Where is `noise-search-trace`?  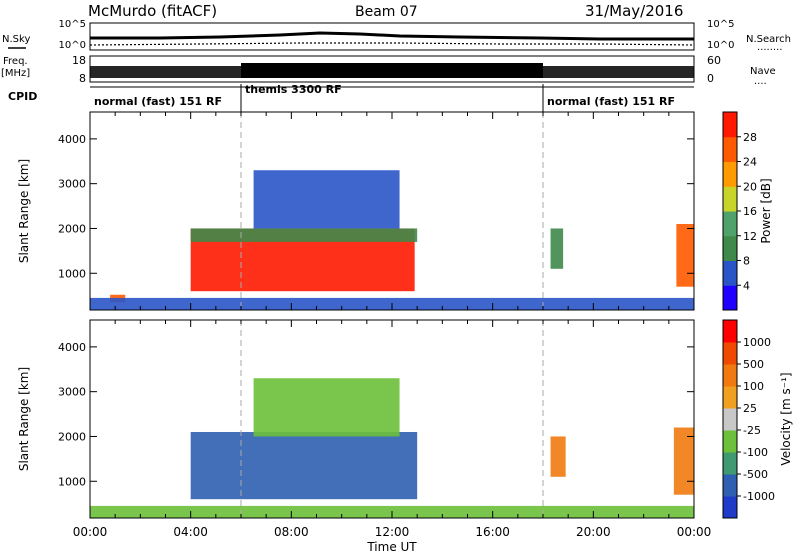 noise-search-trace is located at coordinates (392, 44).